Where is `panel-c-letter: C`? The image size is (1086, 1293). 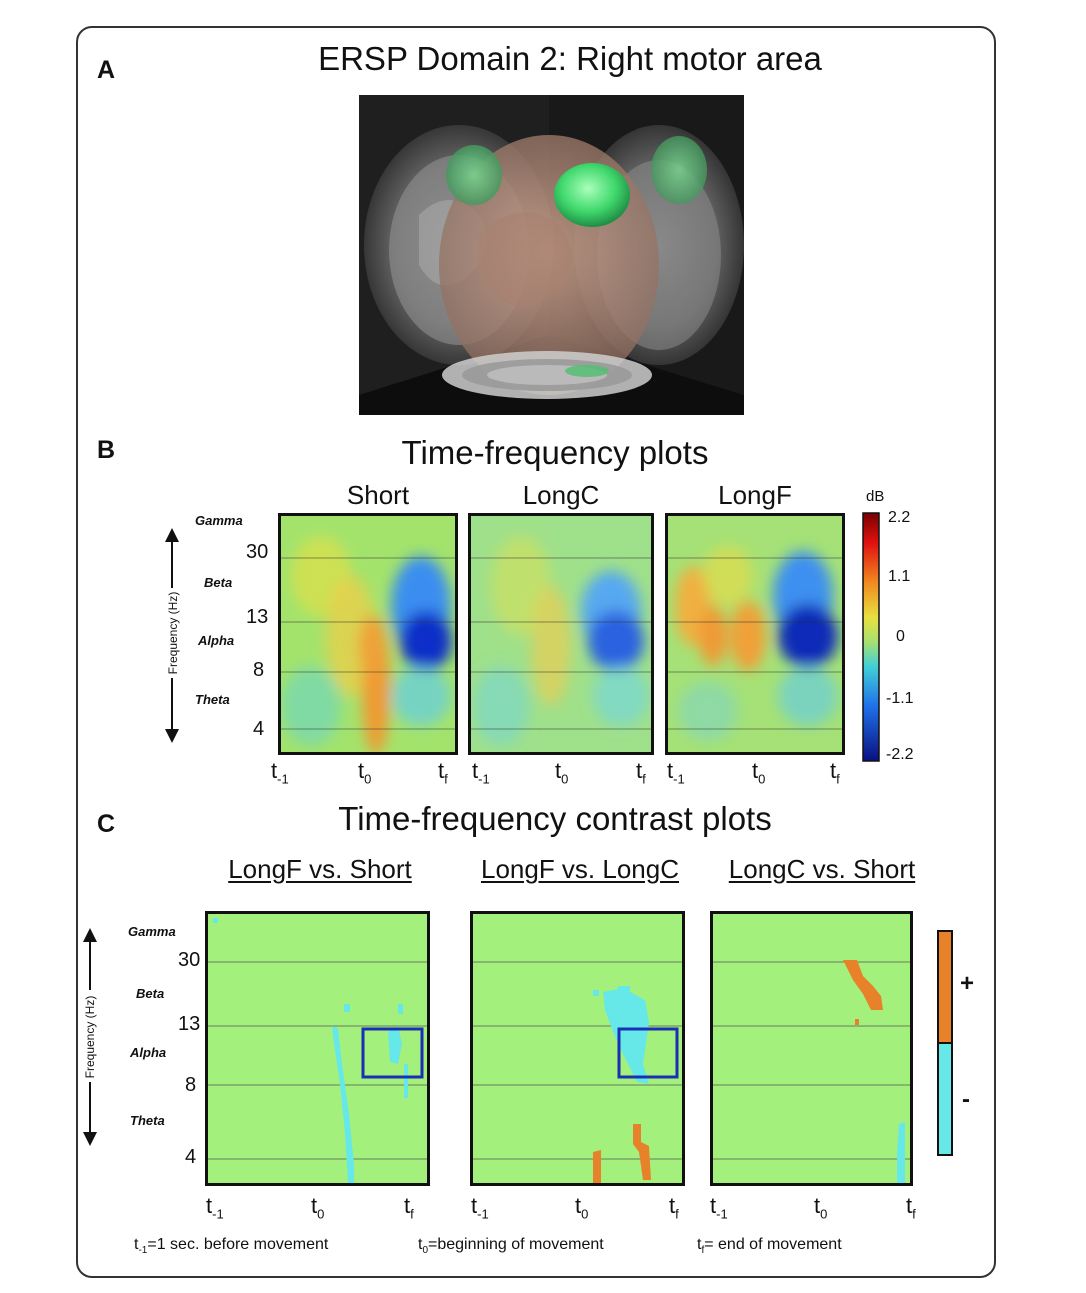
panel-c-letter: C is located at coordinates (106, 824).